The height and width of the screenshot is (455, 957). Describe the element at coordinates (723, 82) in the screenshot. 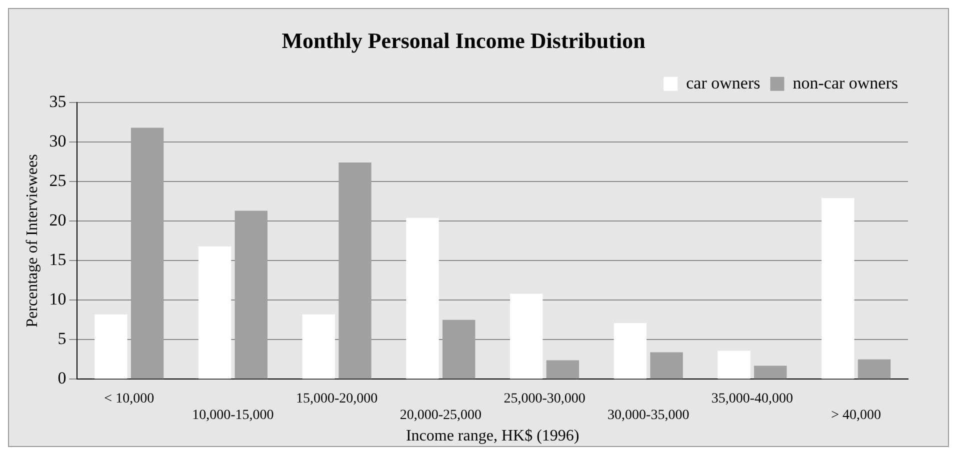

I see `legend-label: car owners` at that location.